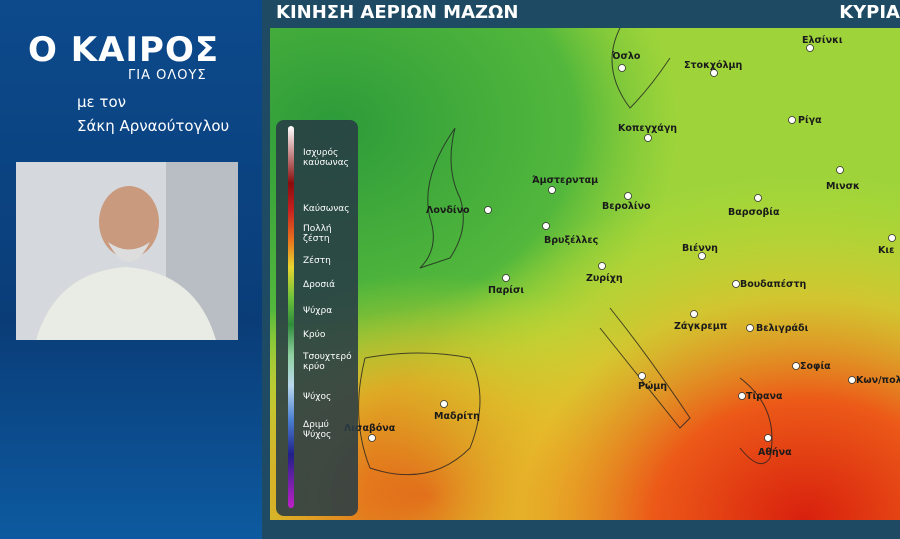  What do you see at coordinates (457, 416) in the screenshot?
I see `city-label: Μαδρίτη` at bounding box center [457, 416].